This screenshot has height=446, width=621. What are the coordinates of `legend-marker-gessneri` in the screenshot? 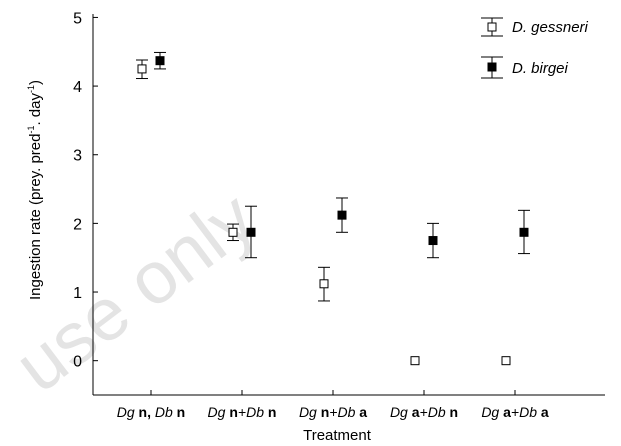 It's located at (492, 27).